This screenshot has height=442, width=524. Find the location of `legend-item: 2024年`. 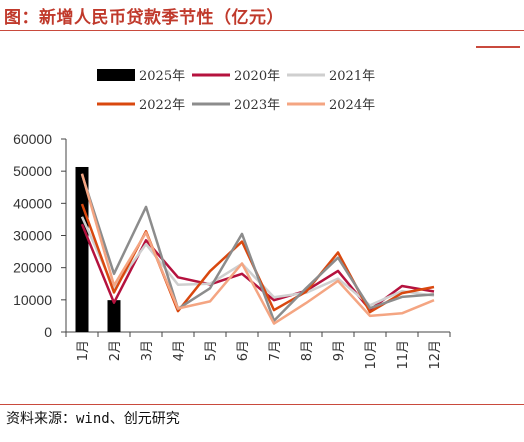

legend-item: 2024年 is located at coordinates (331, 105).